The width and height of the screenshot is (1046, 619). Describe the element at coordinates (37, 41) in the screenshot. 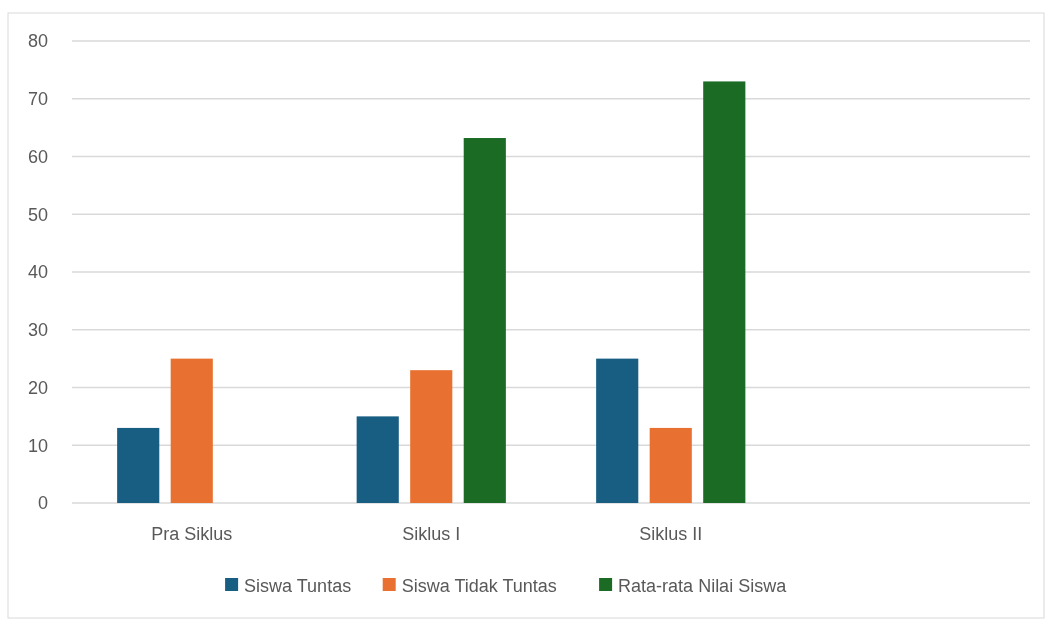

I see `y-tick-label: 80` at that location.